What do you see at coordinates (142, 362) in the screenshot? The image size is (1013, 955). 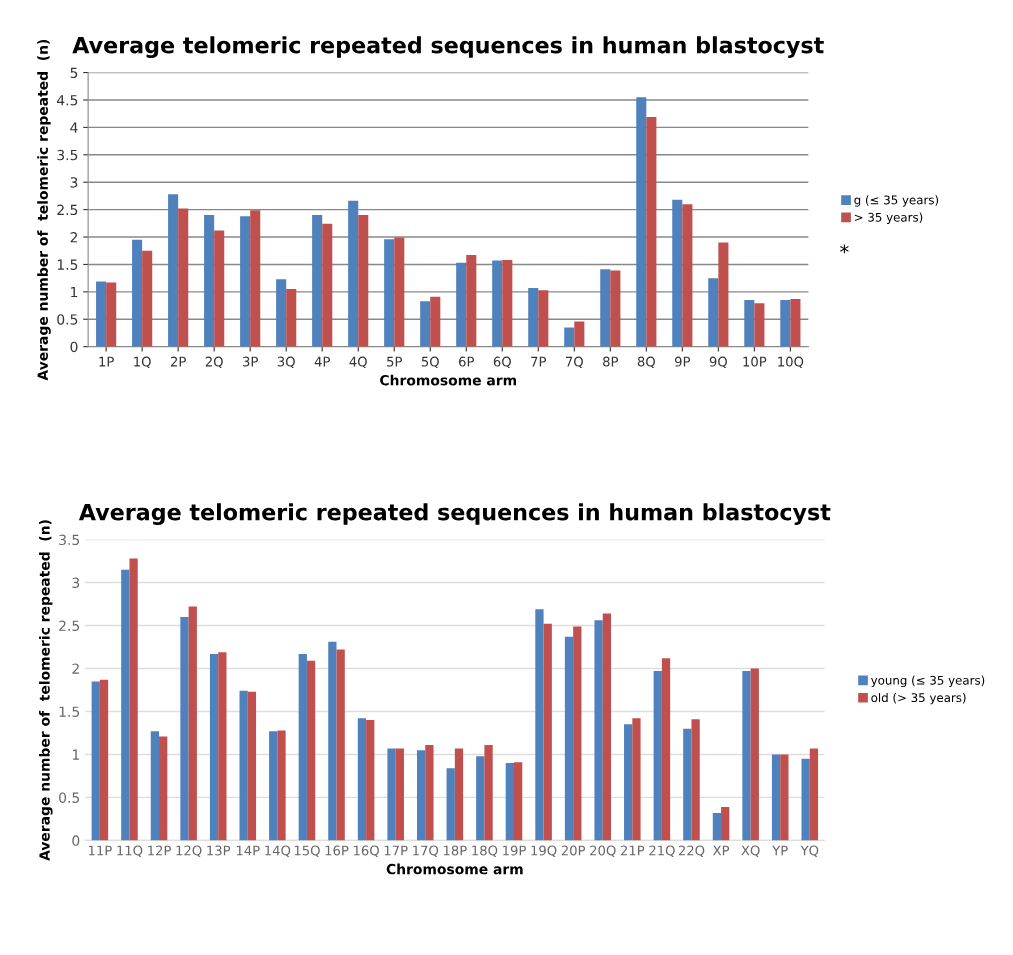 I see `x-tick-label: 1Q` at bounding box center [142, 362].